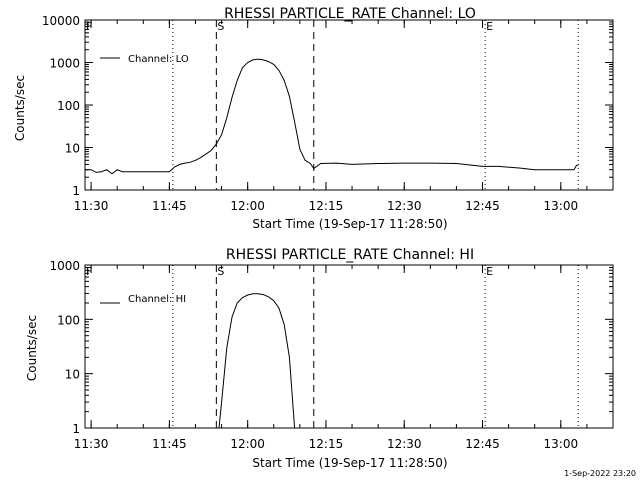 The height and width of the screenshot is (480, 640). I want to click on series-line, so click(257, 361).